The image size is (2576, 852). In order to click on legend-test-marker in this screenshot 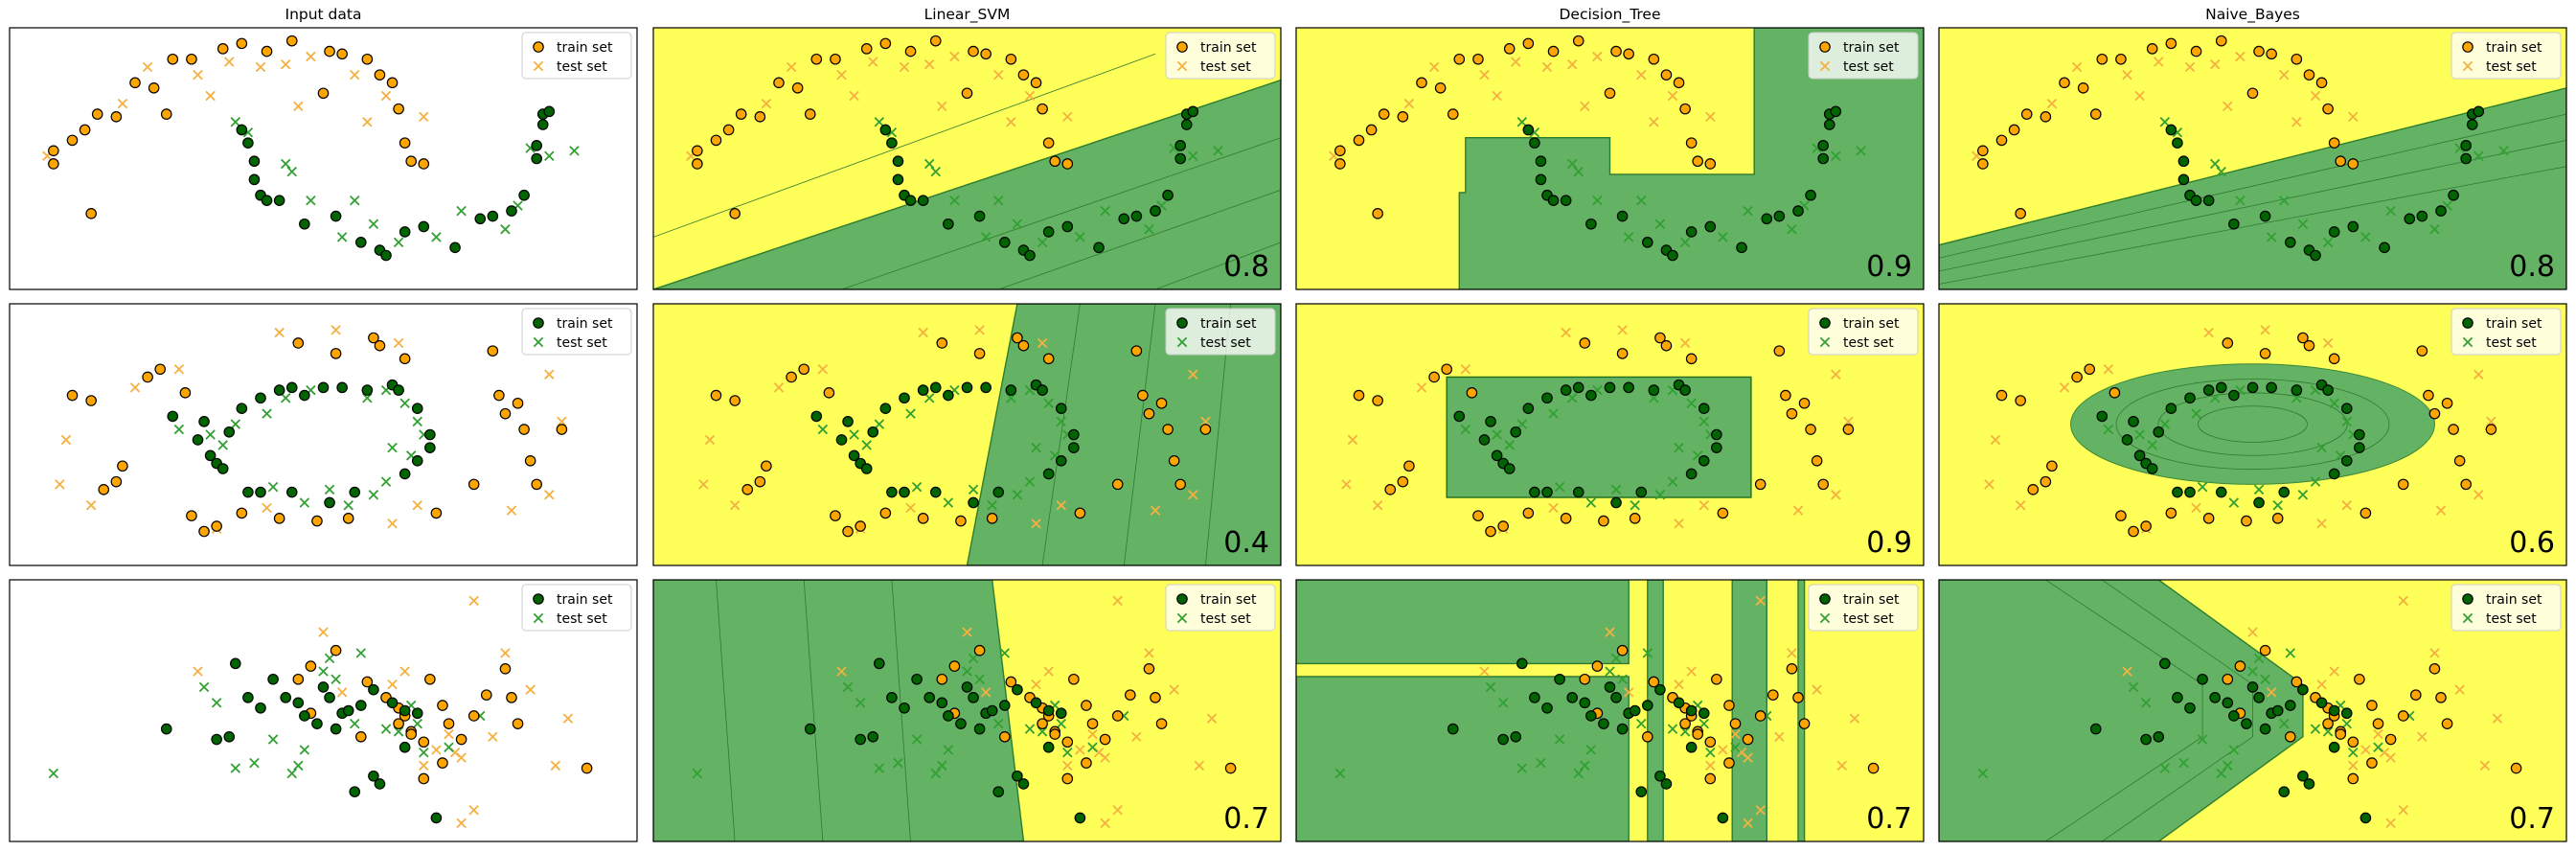, I will do `click(2467, 618)`.